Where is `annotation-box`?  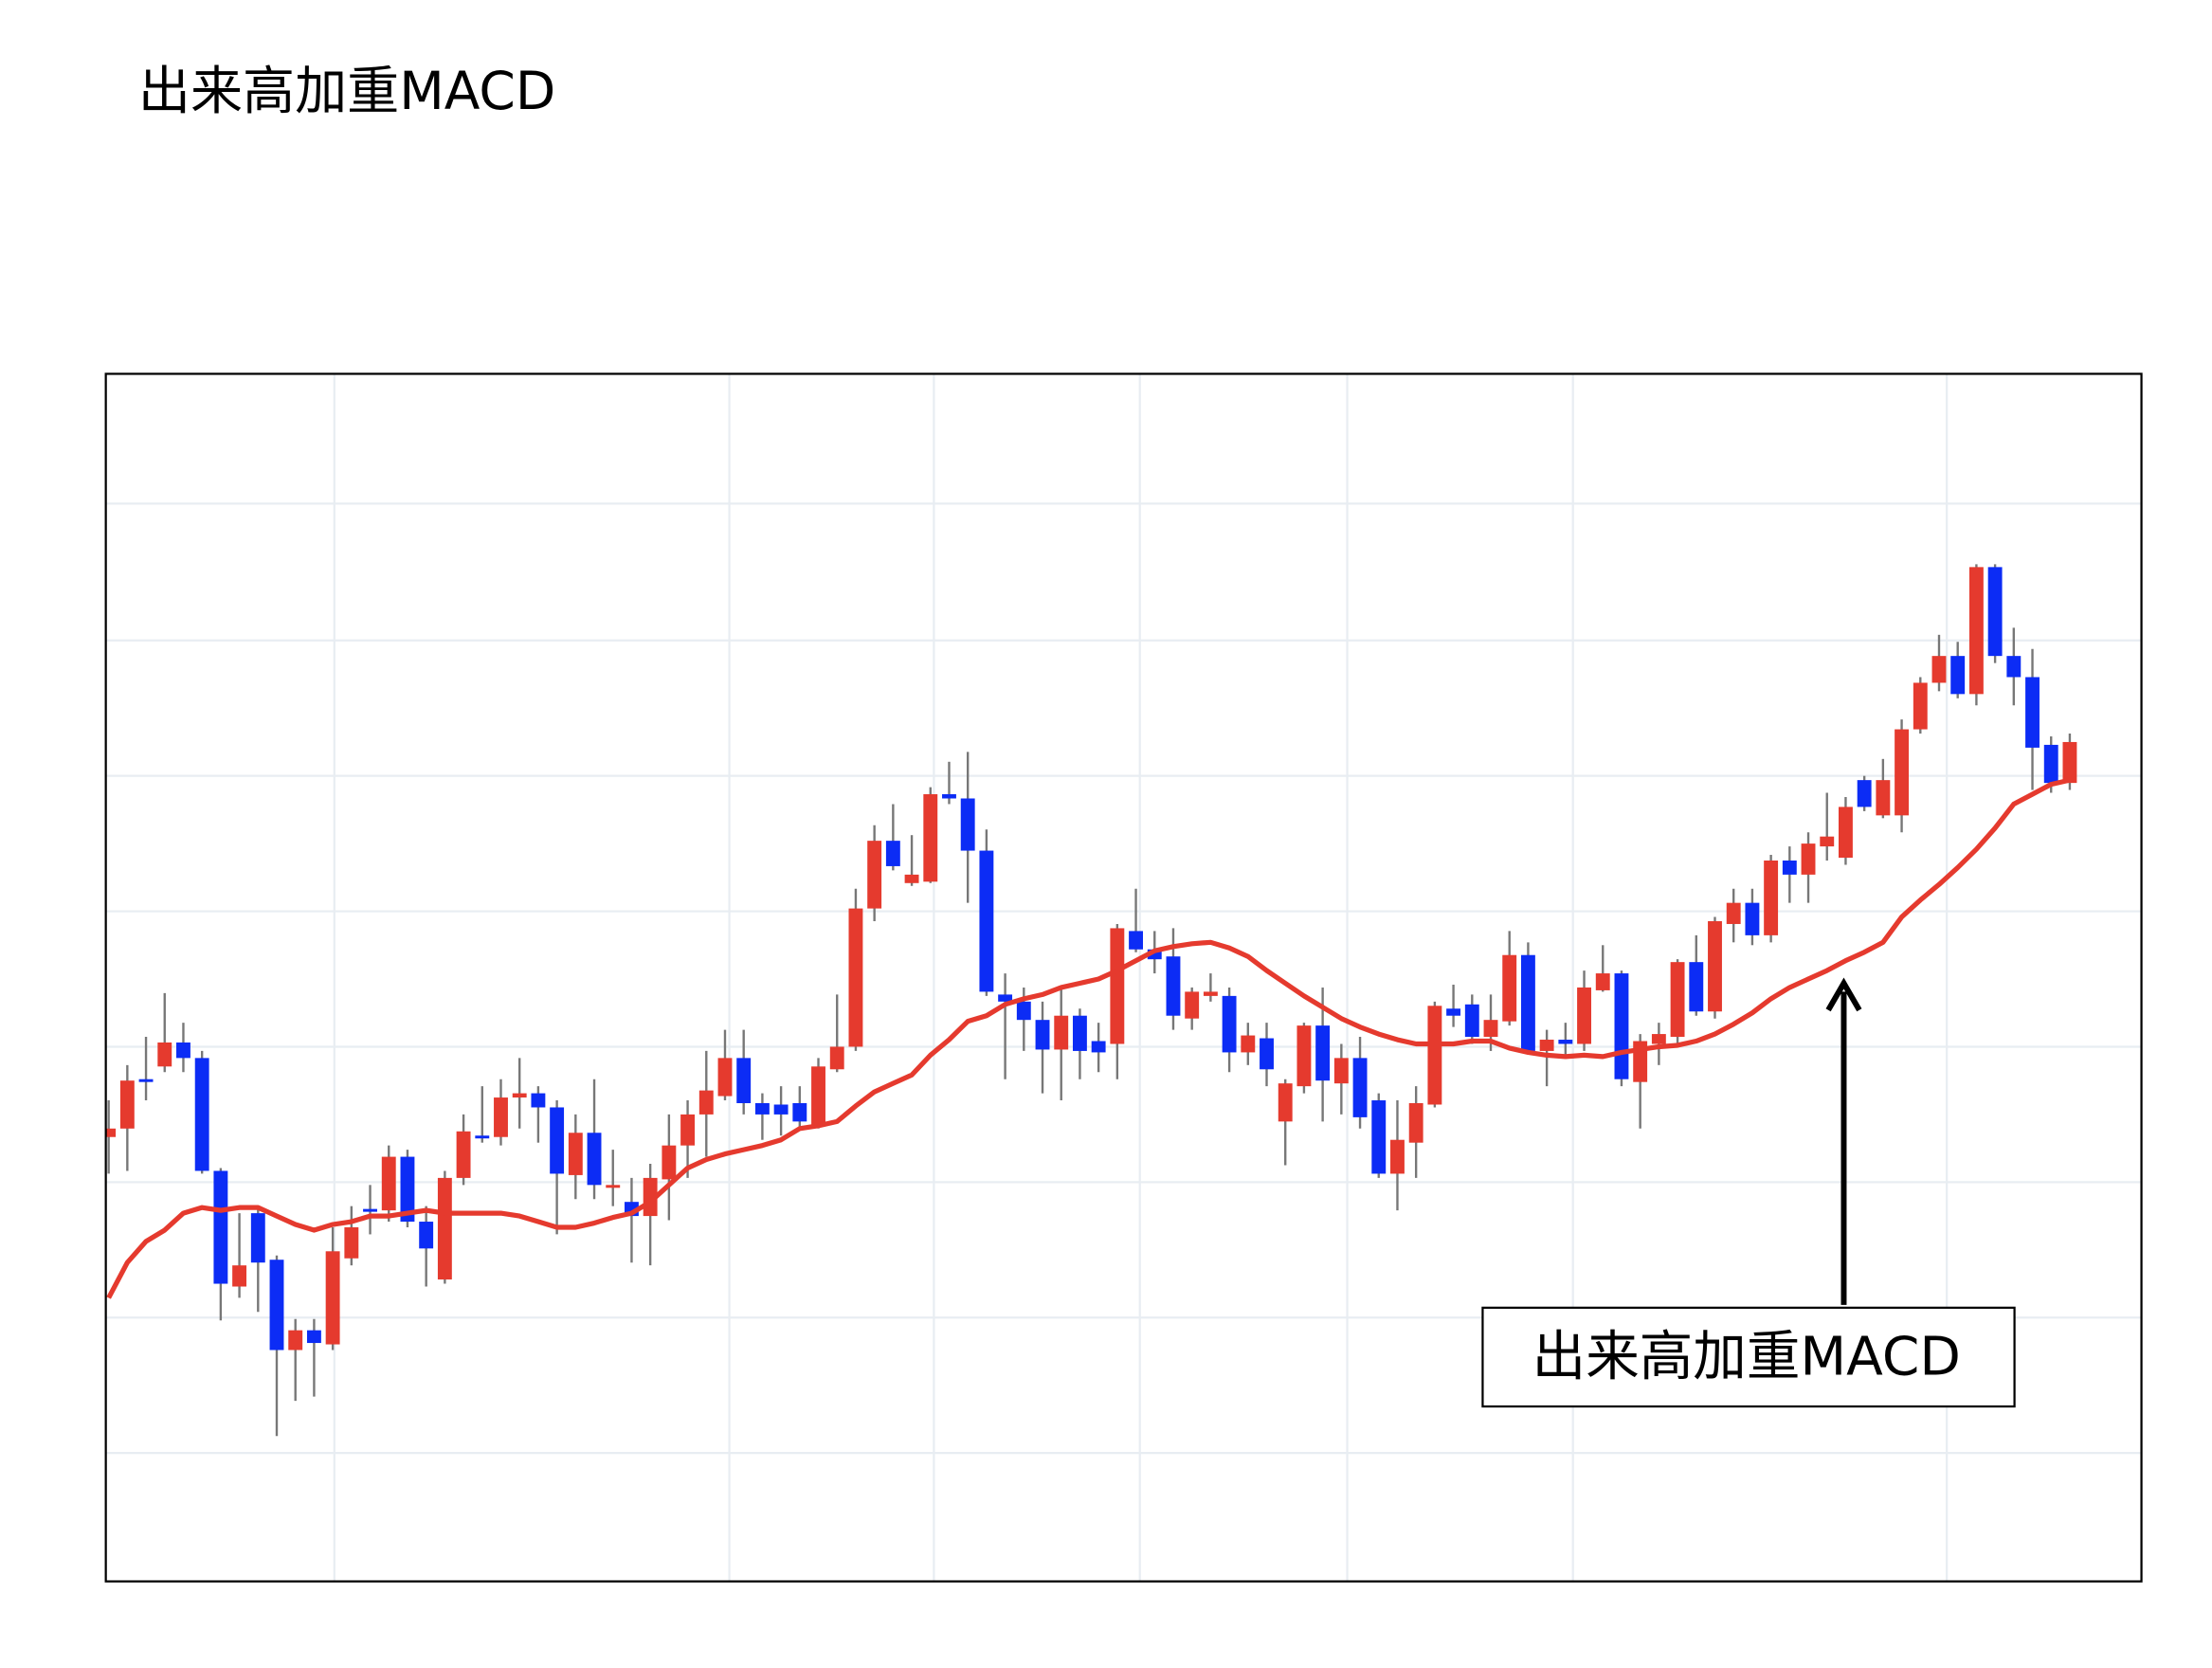
annotation-box is located at coordinates (1748, 1357).